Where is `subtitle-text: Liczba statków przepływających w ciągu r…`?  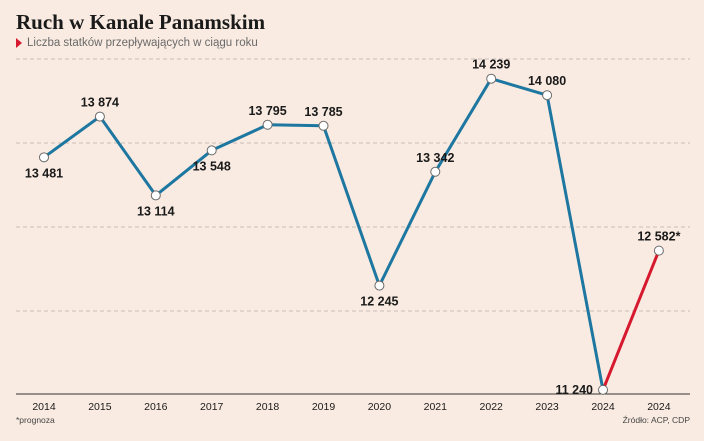 subtitle-text: Liczba statków przepływających w ciągu r… is located at coordinates (142, 43).